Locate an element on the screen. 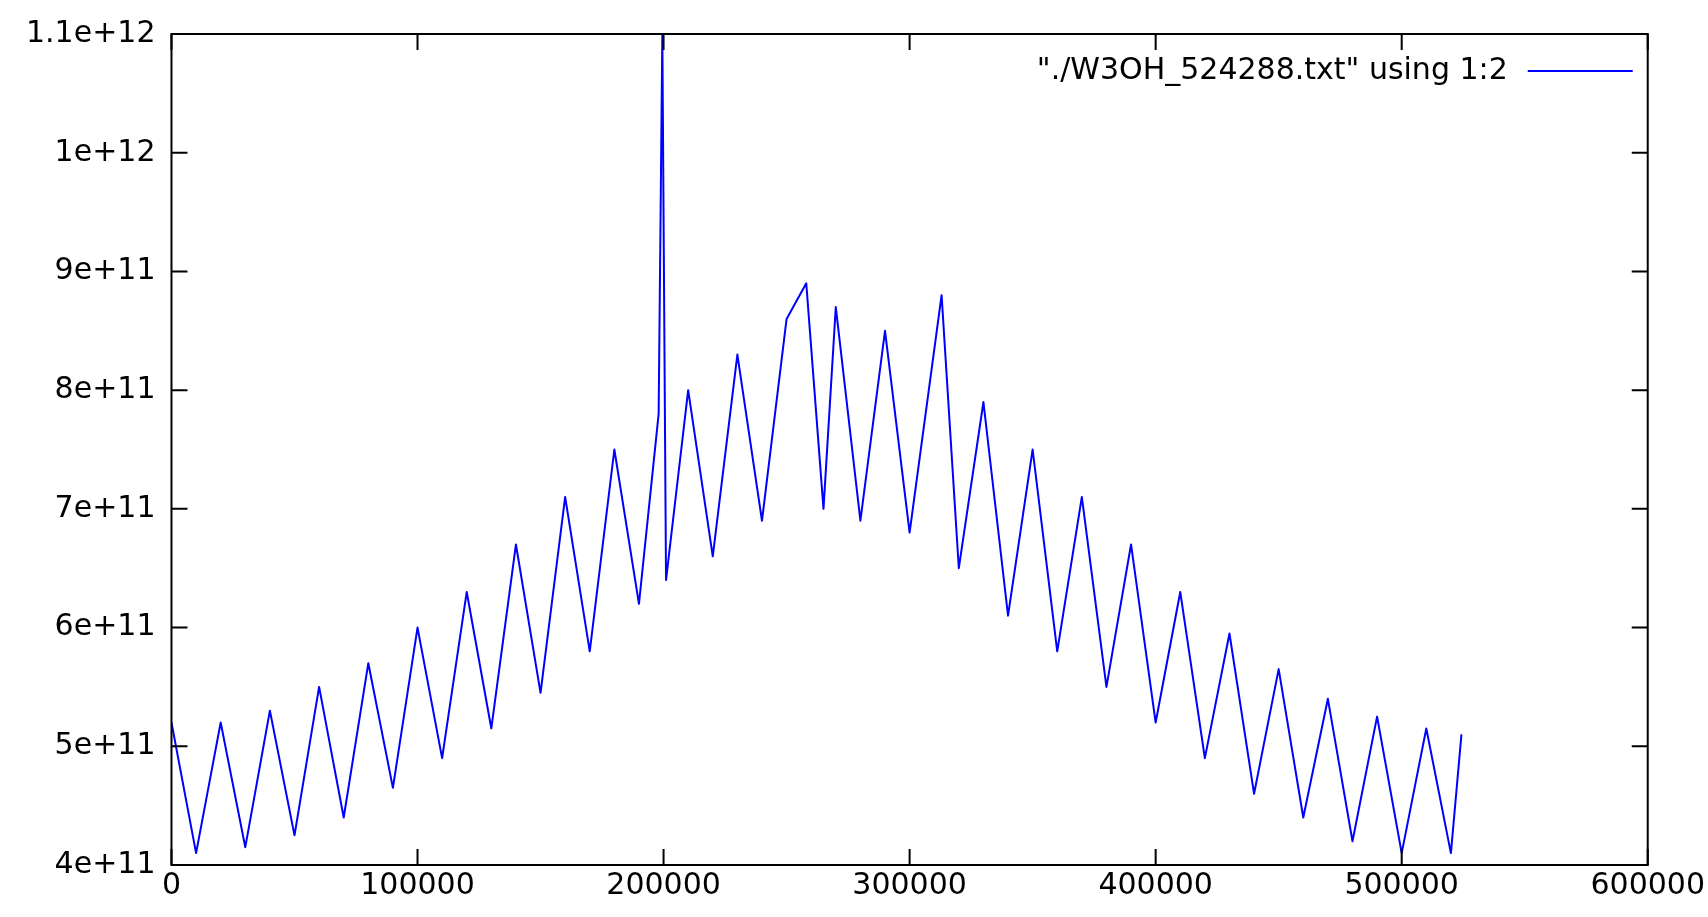 Image resolution: width=1708 pixels, height=917 pixels. legend-label: "./W3OH_524288.txt" using 1:2 is located at coordinates (1272, 68).